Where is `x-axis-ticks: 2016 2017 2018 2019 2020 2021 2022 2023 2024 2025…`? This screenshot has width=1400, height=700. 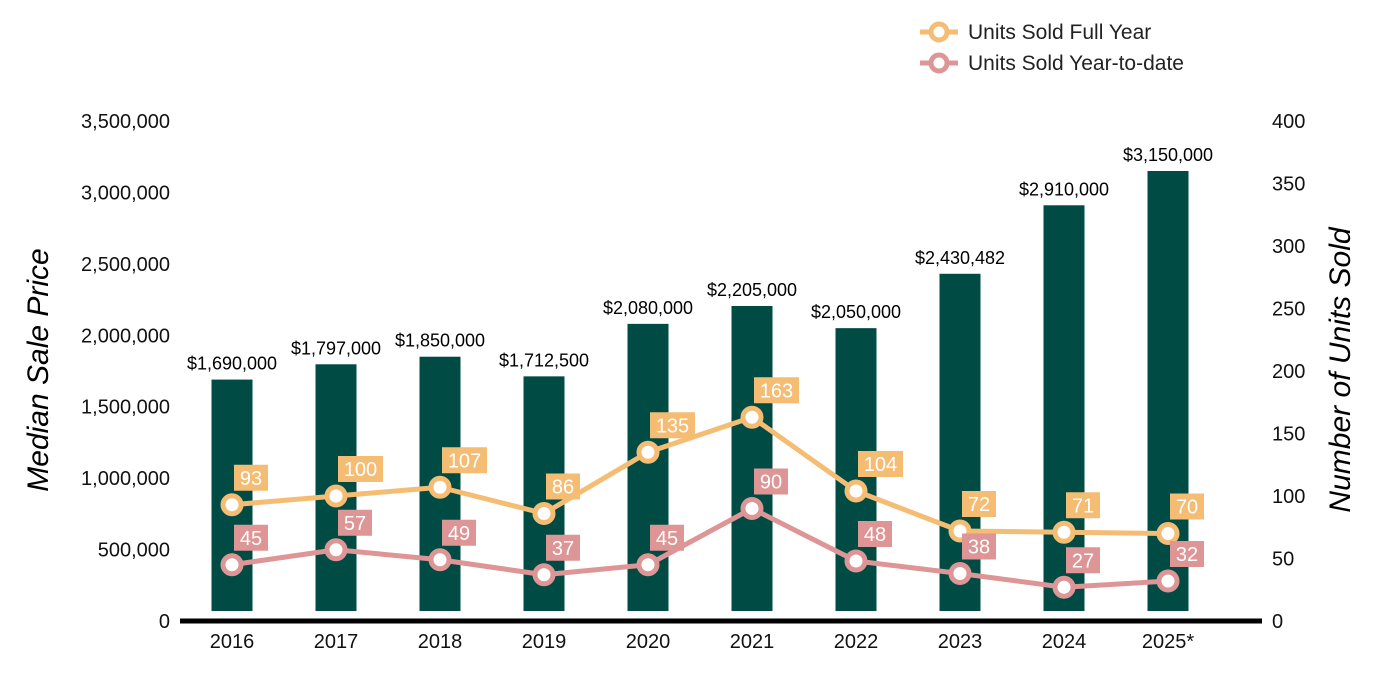 x-axis-ticks: 2016 2017 2018 2019 2020 2021 2022 2023 2024 2025… is located at coordinates (702, 642).